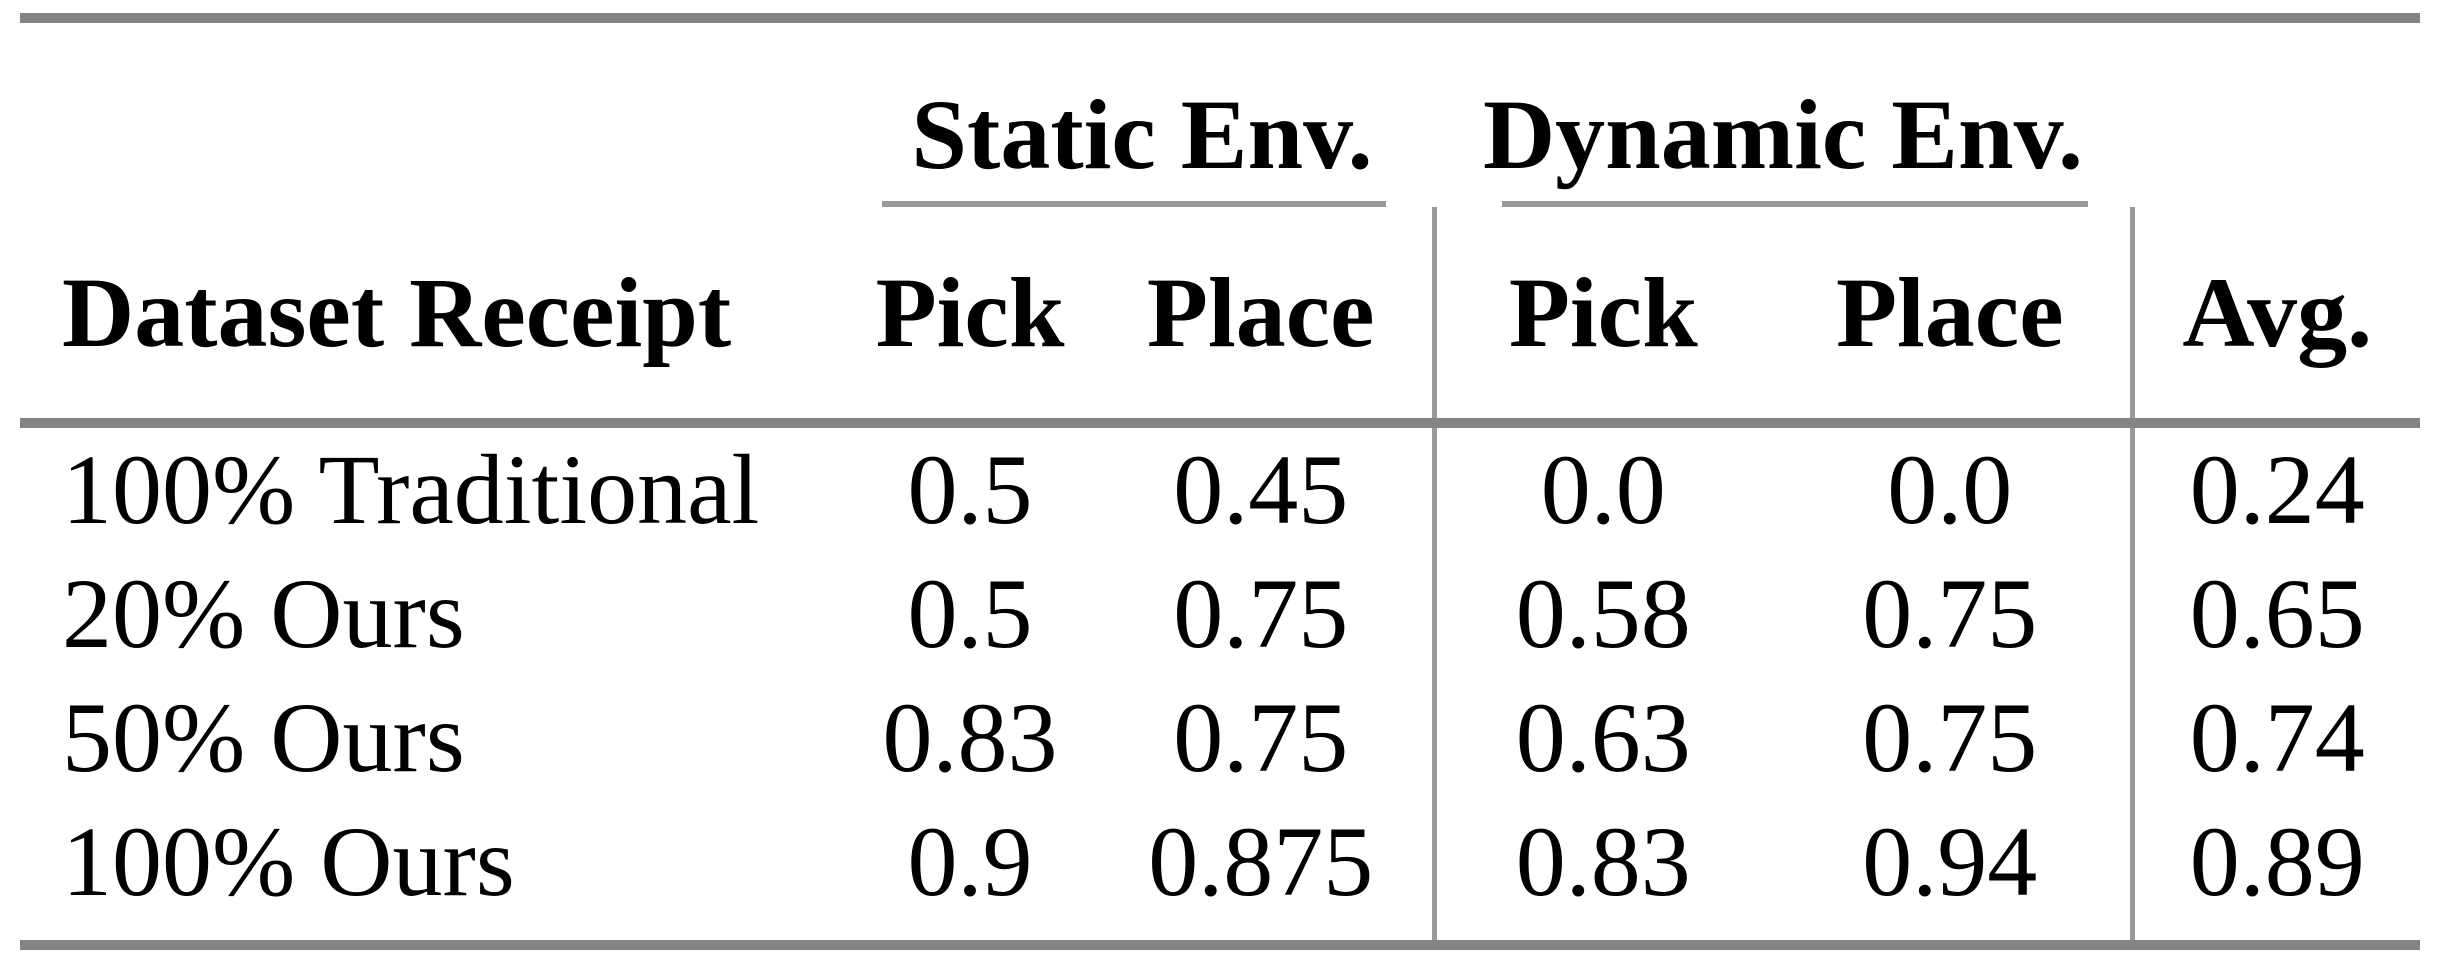 This screenshot has height=966, width=2440. I want to click on group-header-dynamic: Dynamic Env., so click(1783, 112).